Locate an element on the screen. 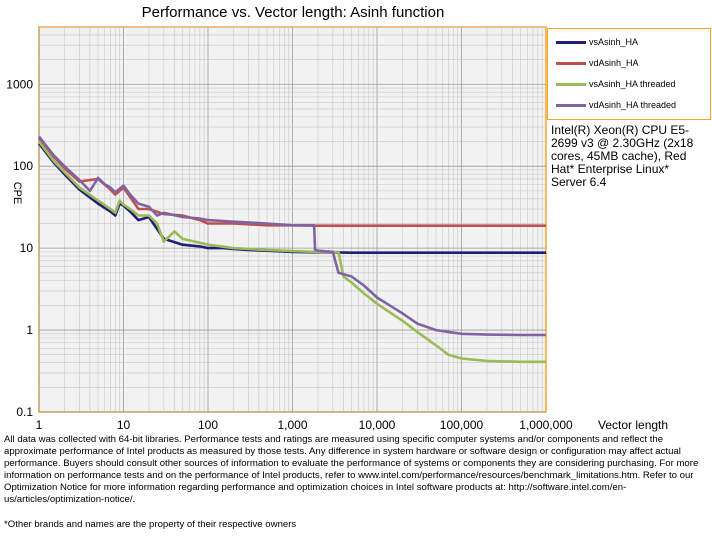  x-axis-label: Vector length is located at coordinates (633, 425).